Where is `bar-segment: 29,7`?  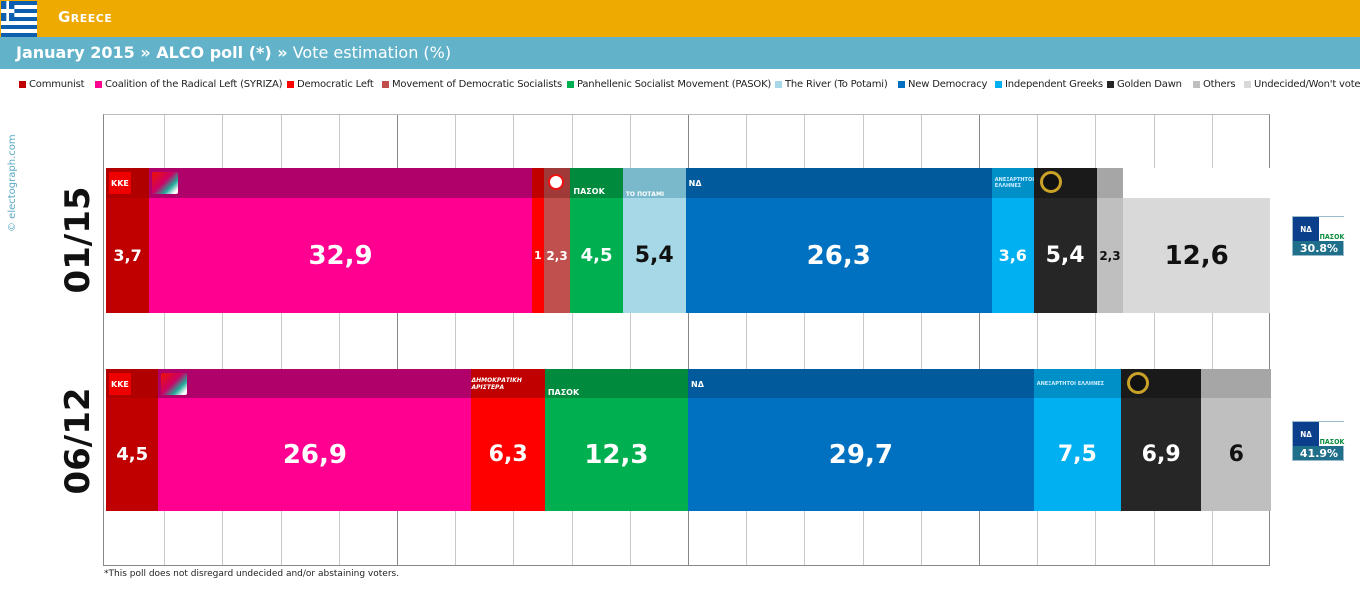
bar-segment: 29,7 is located at coordinates (861, 454).